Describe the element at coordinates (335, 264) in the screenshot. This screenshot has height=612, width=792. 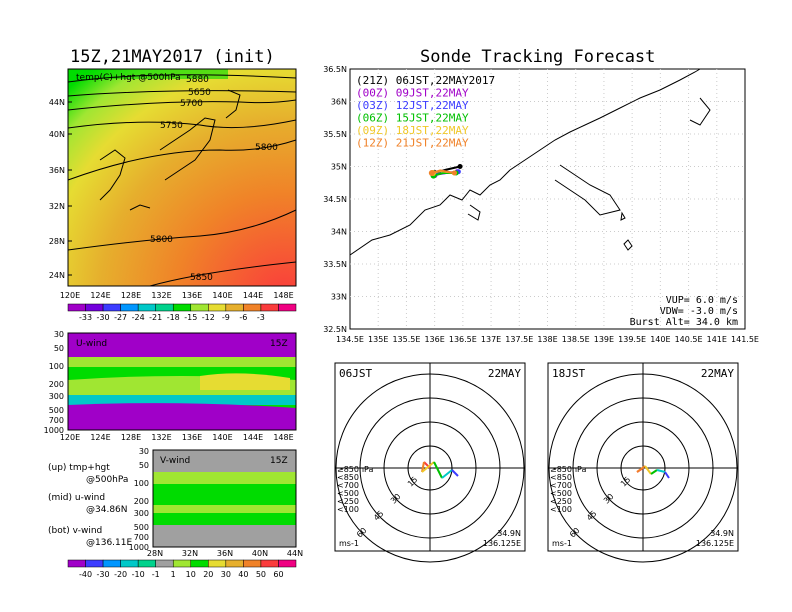
I see `lat-tick-label: 33.5N` at that location.